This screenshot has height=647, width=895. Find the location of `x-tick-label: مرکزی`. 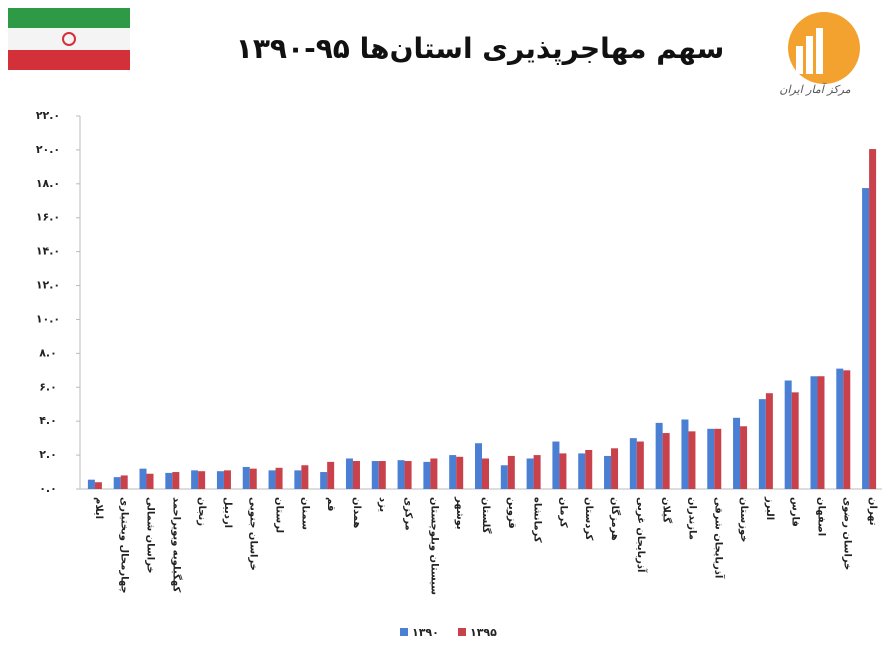

x-tick-label: مرکزی is located at coordinates (408, 514).